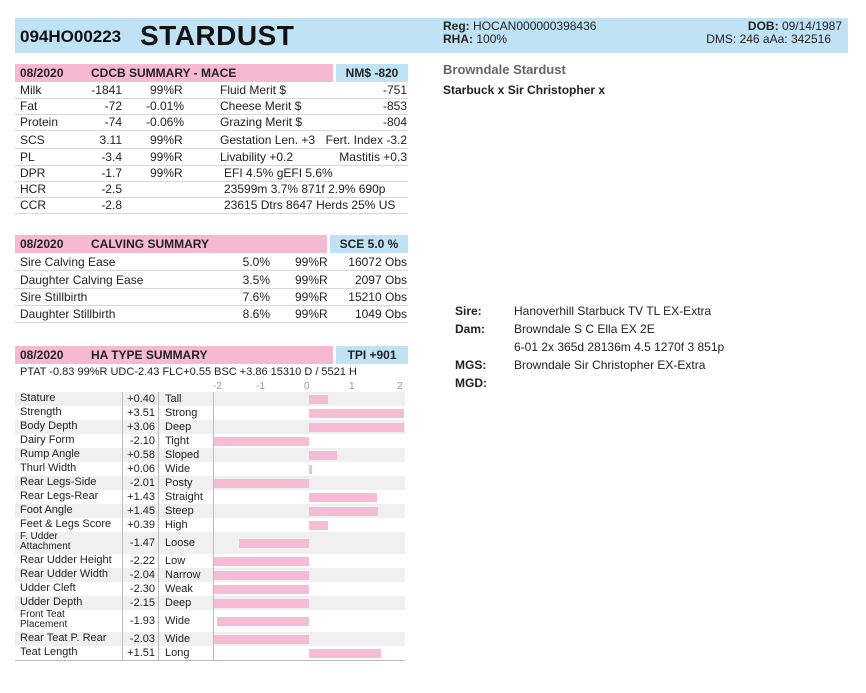 Image resolution: width=866 pixels, height=693 pixels. What do you see at coordinates (377, 262) in the screenshot?
I see `observations: 16072 Obs` at bounding box center [377, 262].